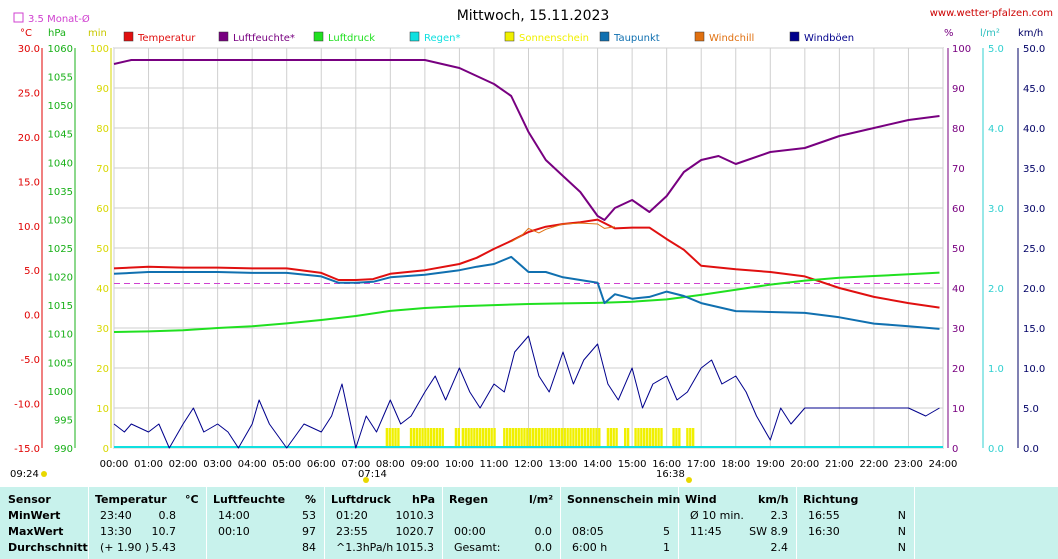  What do you see at coordinates (624, 499) in the screenshot?
I see `hdr-sonnenschein: Sonnenschein min` at bounding box center [624, 499].